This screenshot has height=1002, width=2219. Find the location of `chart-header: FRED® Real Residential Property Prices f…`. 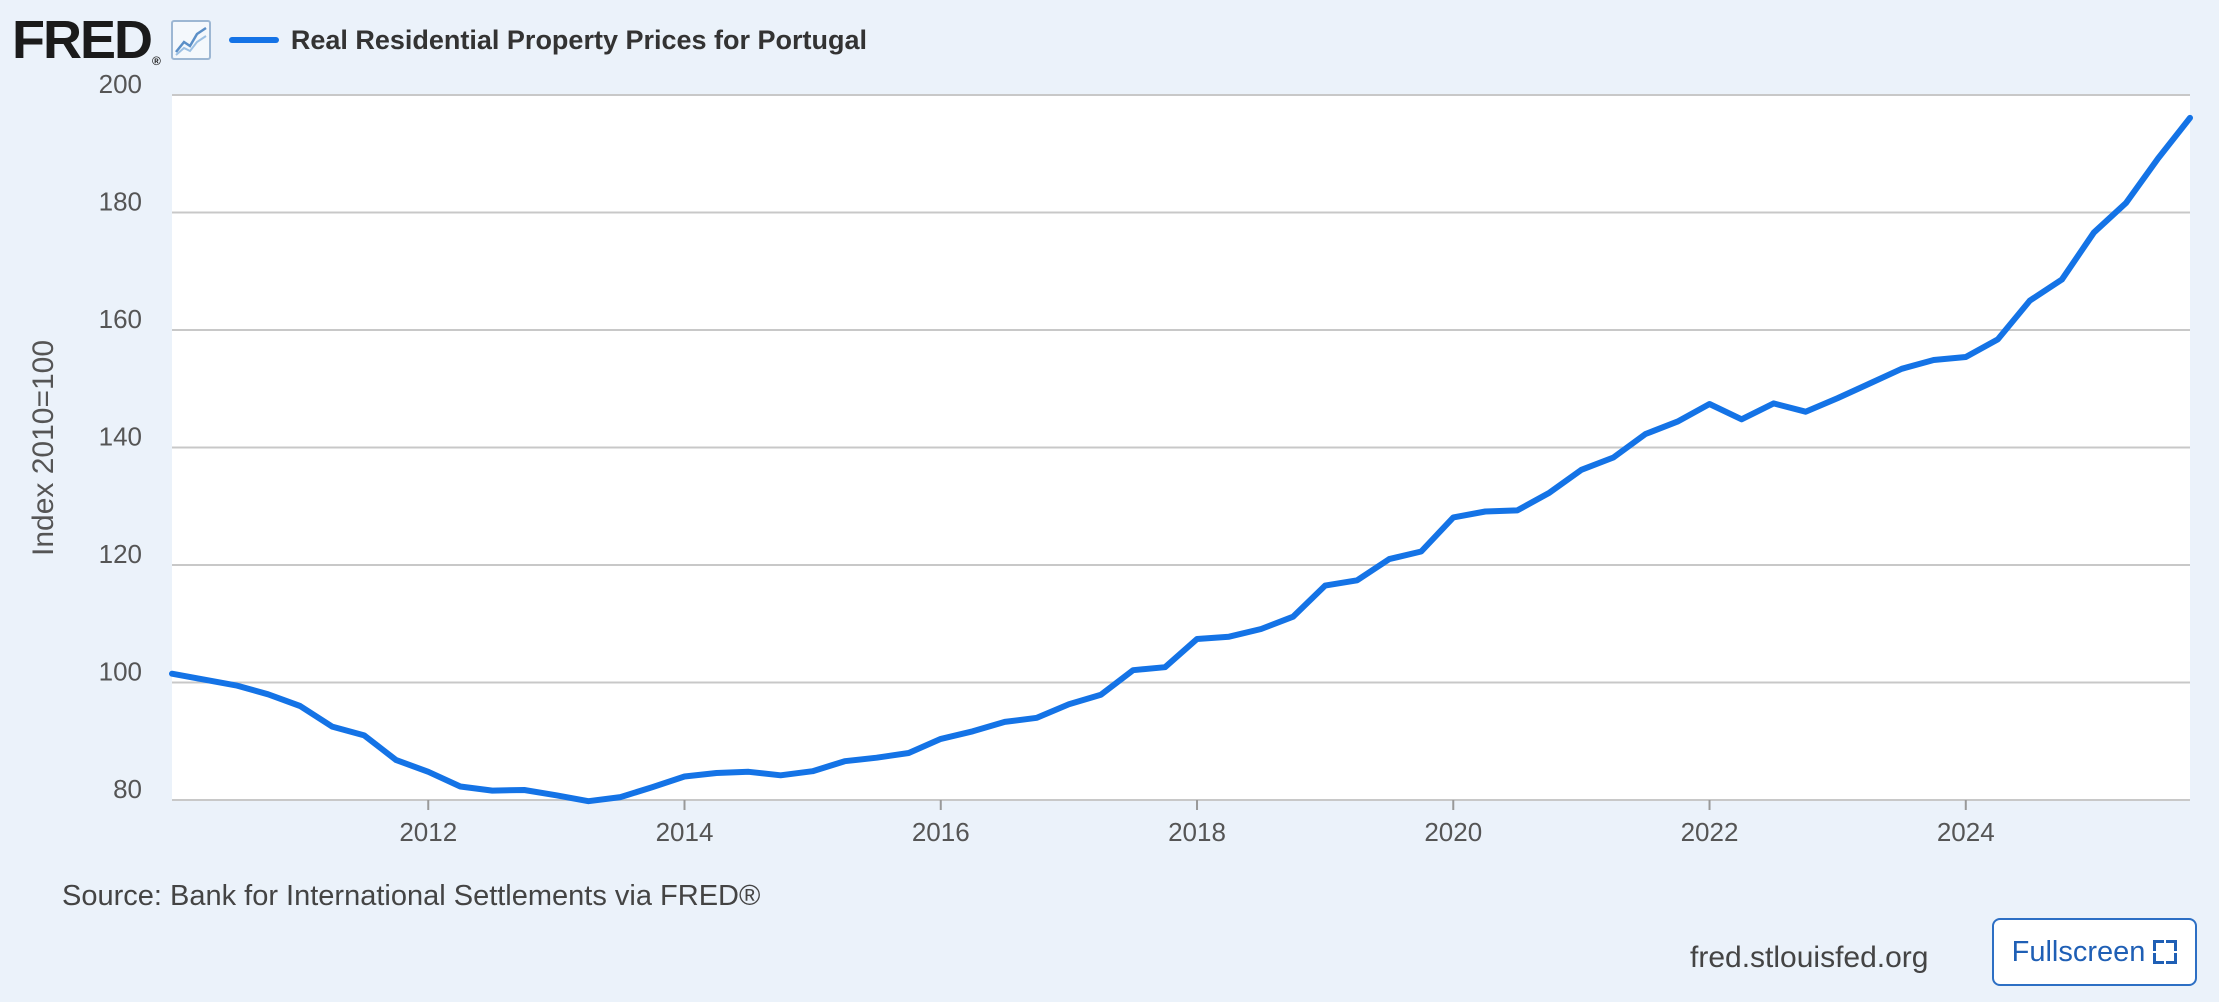

chart-header: FRED® Real Residential Property Prices f… is located at coordinates (439, 40).